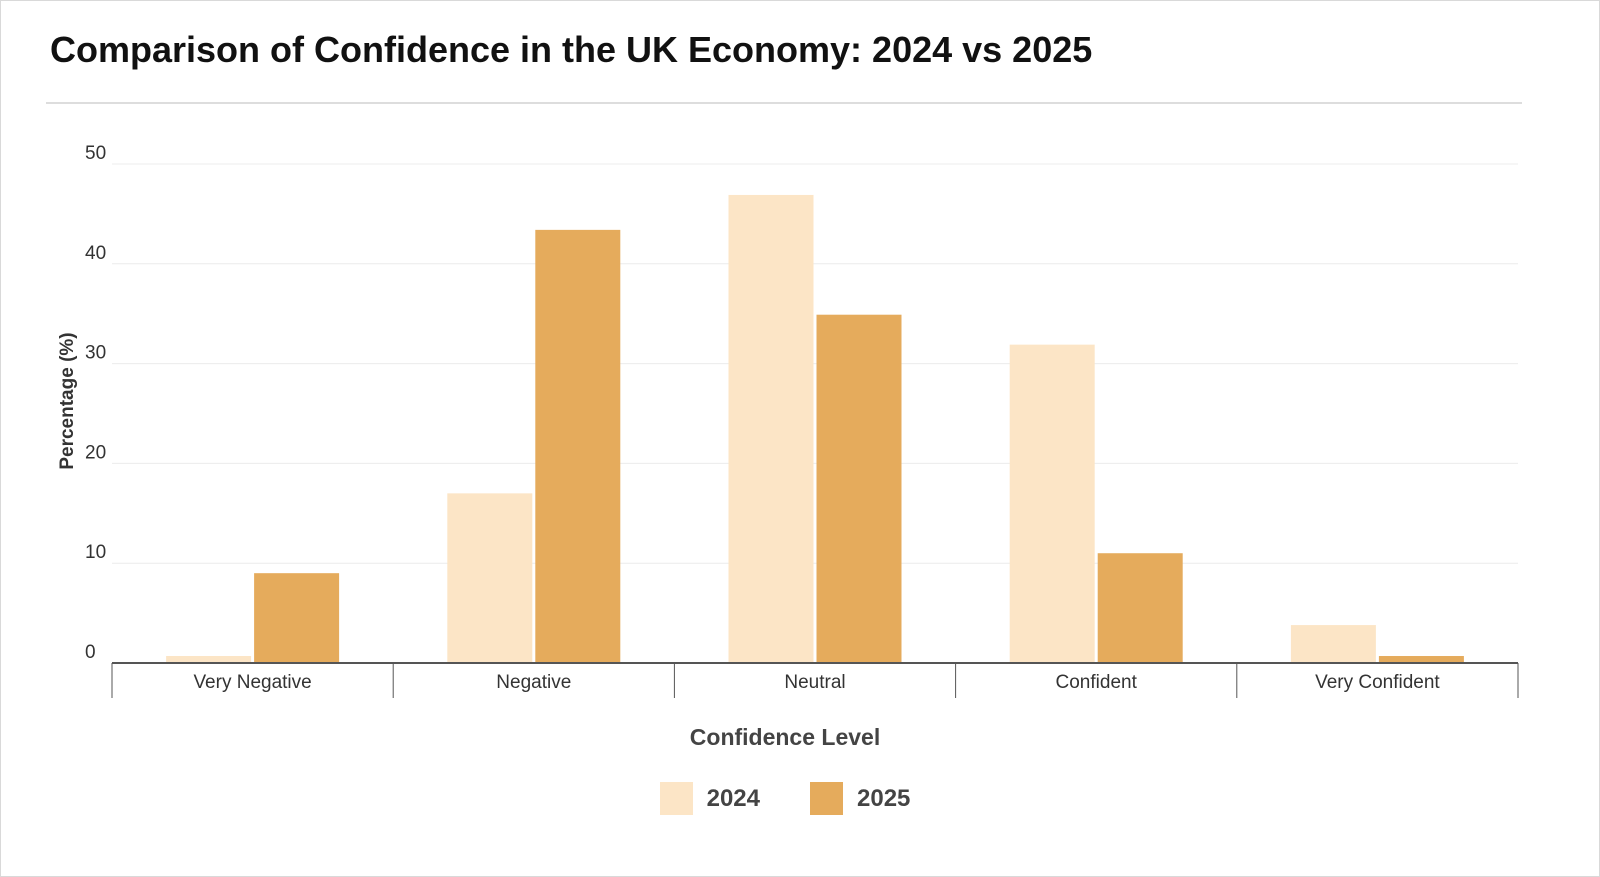 The height and width of the screenshot is (877, 1600). What do you see at coordinates (95, 353) in the screenshot?
I see `y-tick-label: 30` at bounding box center [95, 353].